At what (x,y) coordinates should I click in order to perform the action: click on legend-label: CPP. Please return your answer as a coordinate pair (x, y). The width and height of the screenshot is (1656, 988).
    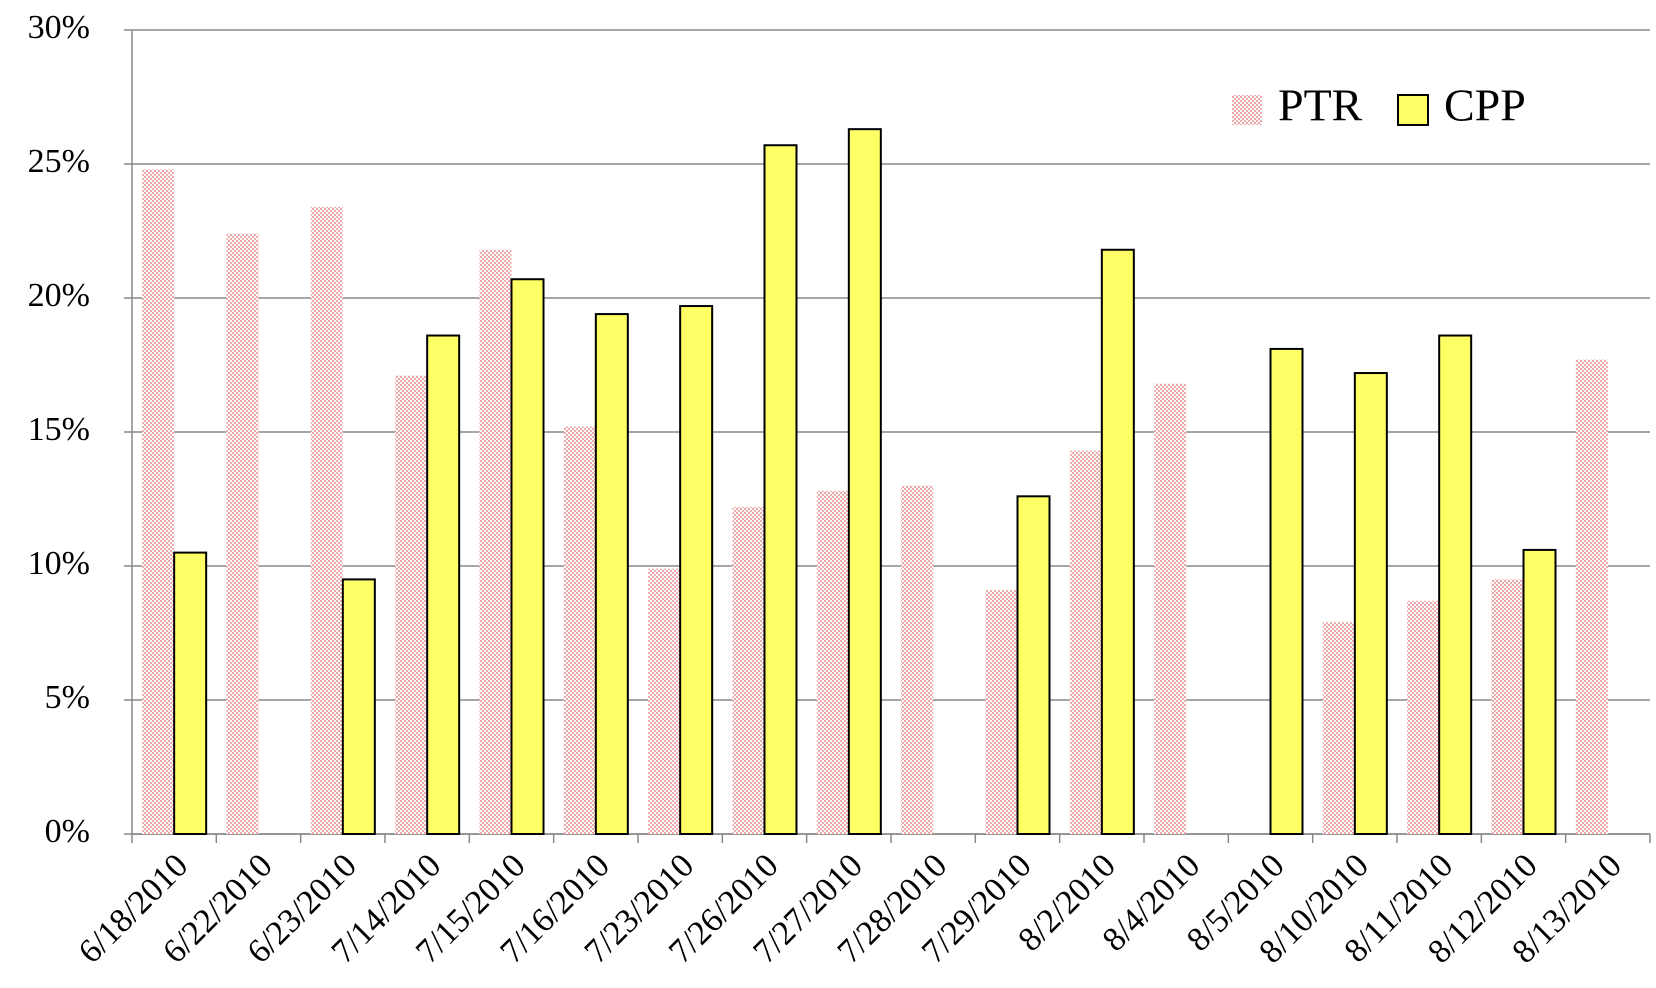
    Looking at the image, I should click on (1485, 105).